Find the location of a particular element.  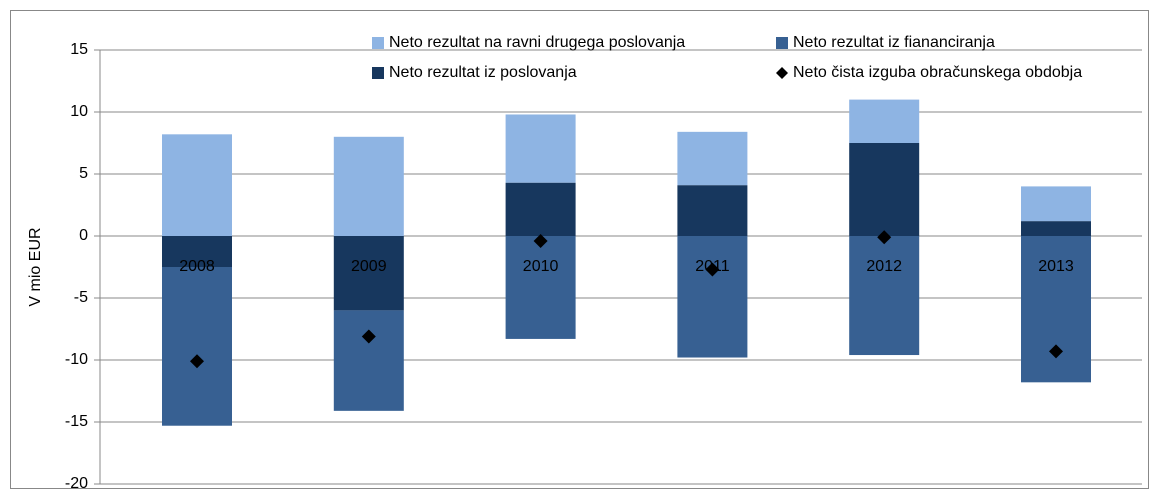

legend-label: Neto rezultat iz fiananciranja is located at coordinates (894, 42).